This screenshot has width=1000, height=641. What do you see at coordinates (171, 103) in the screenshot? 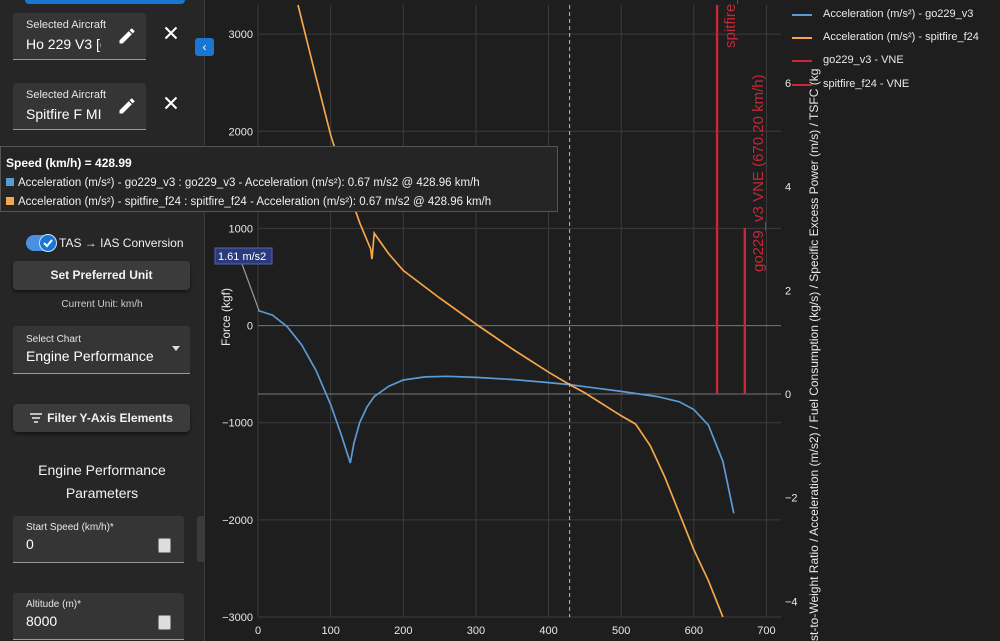
I see `remove-aircraft-2-icon` at bounding box center [171, 103].